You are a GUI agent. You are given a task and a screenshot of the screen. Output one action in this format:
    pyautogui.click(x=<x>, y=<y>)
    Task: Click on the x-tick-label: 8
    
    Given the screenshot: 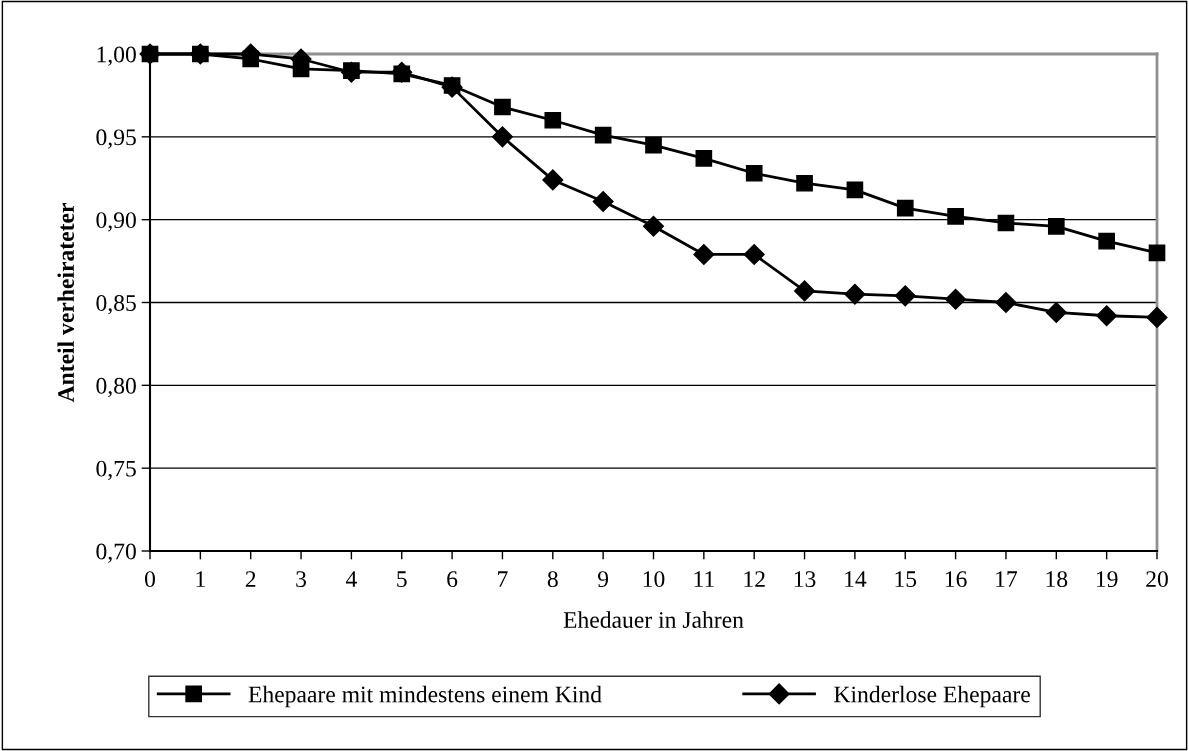 What is the action you would take?
    pyautogui.click(x=552, y=579)
    